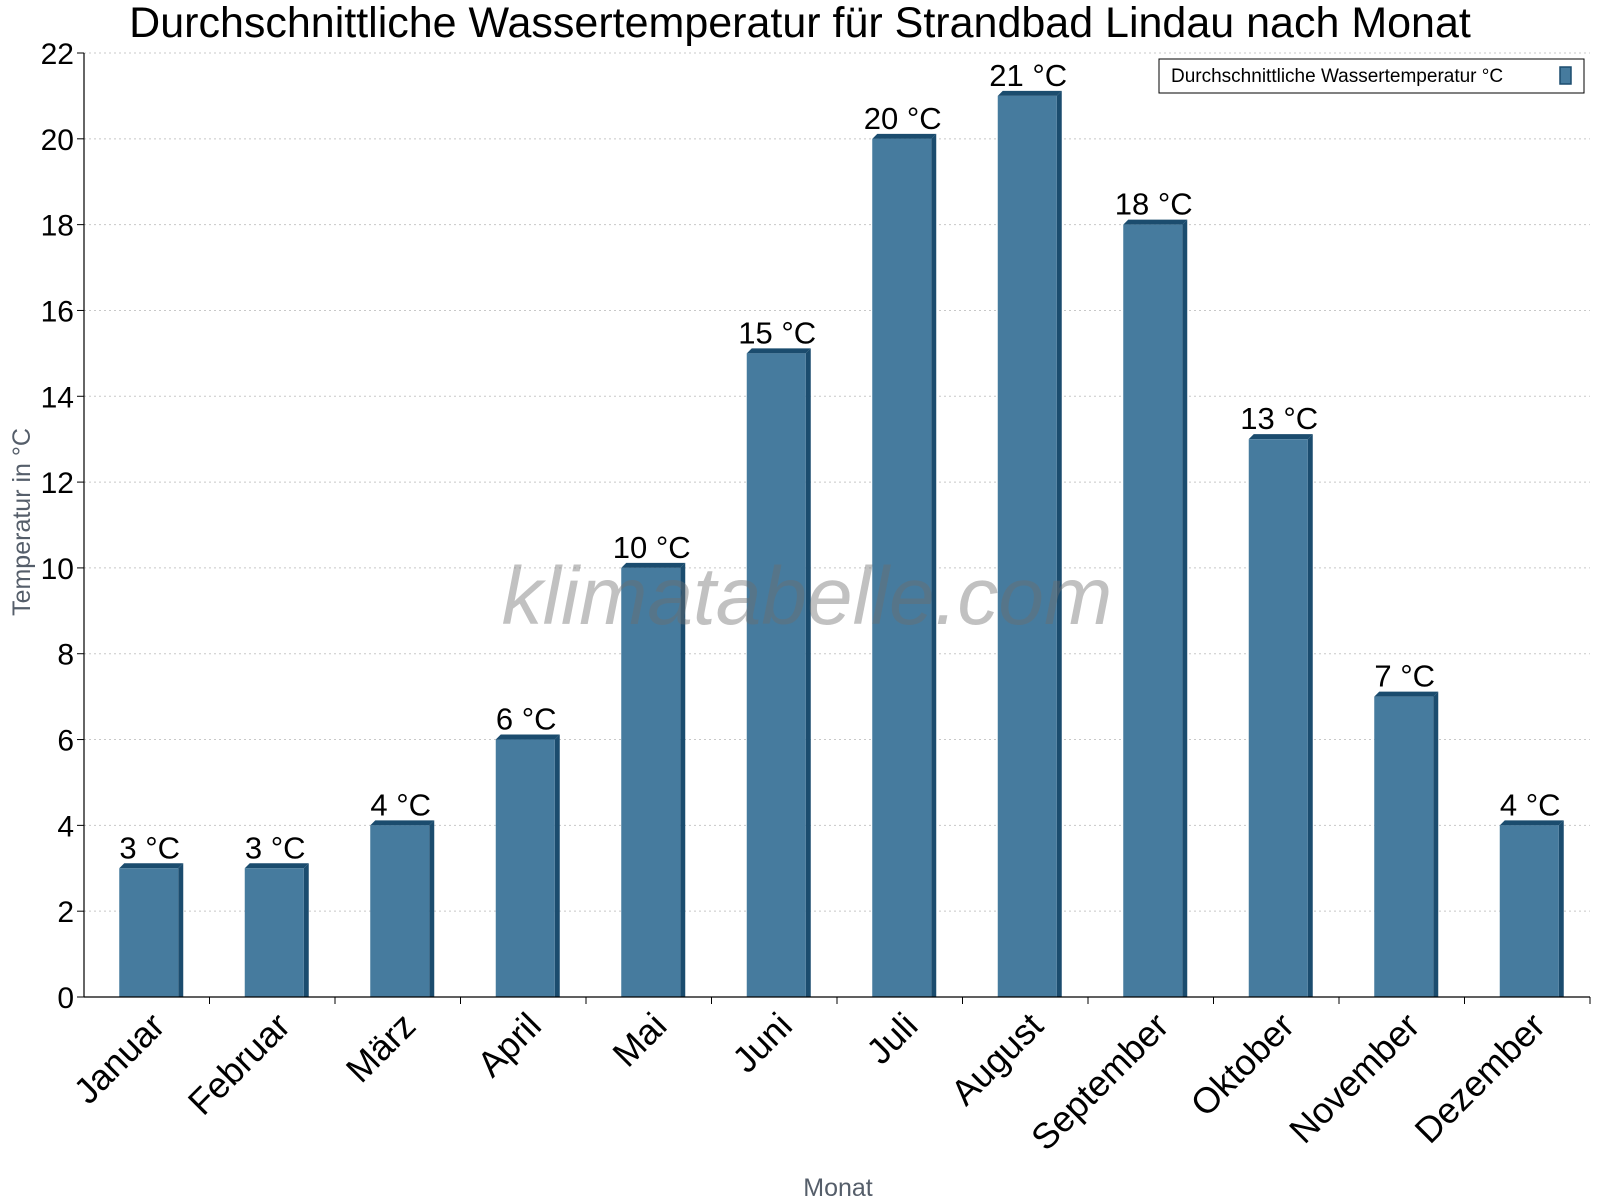 The width and height of the screenshot is (1600, 1200). I want to click on x-axis-title: Monat, so click(838, 1187).